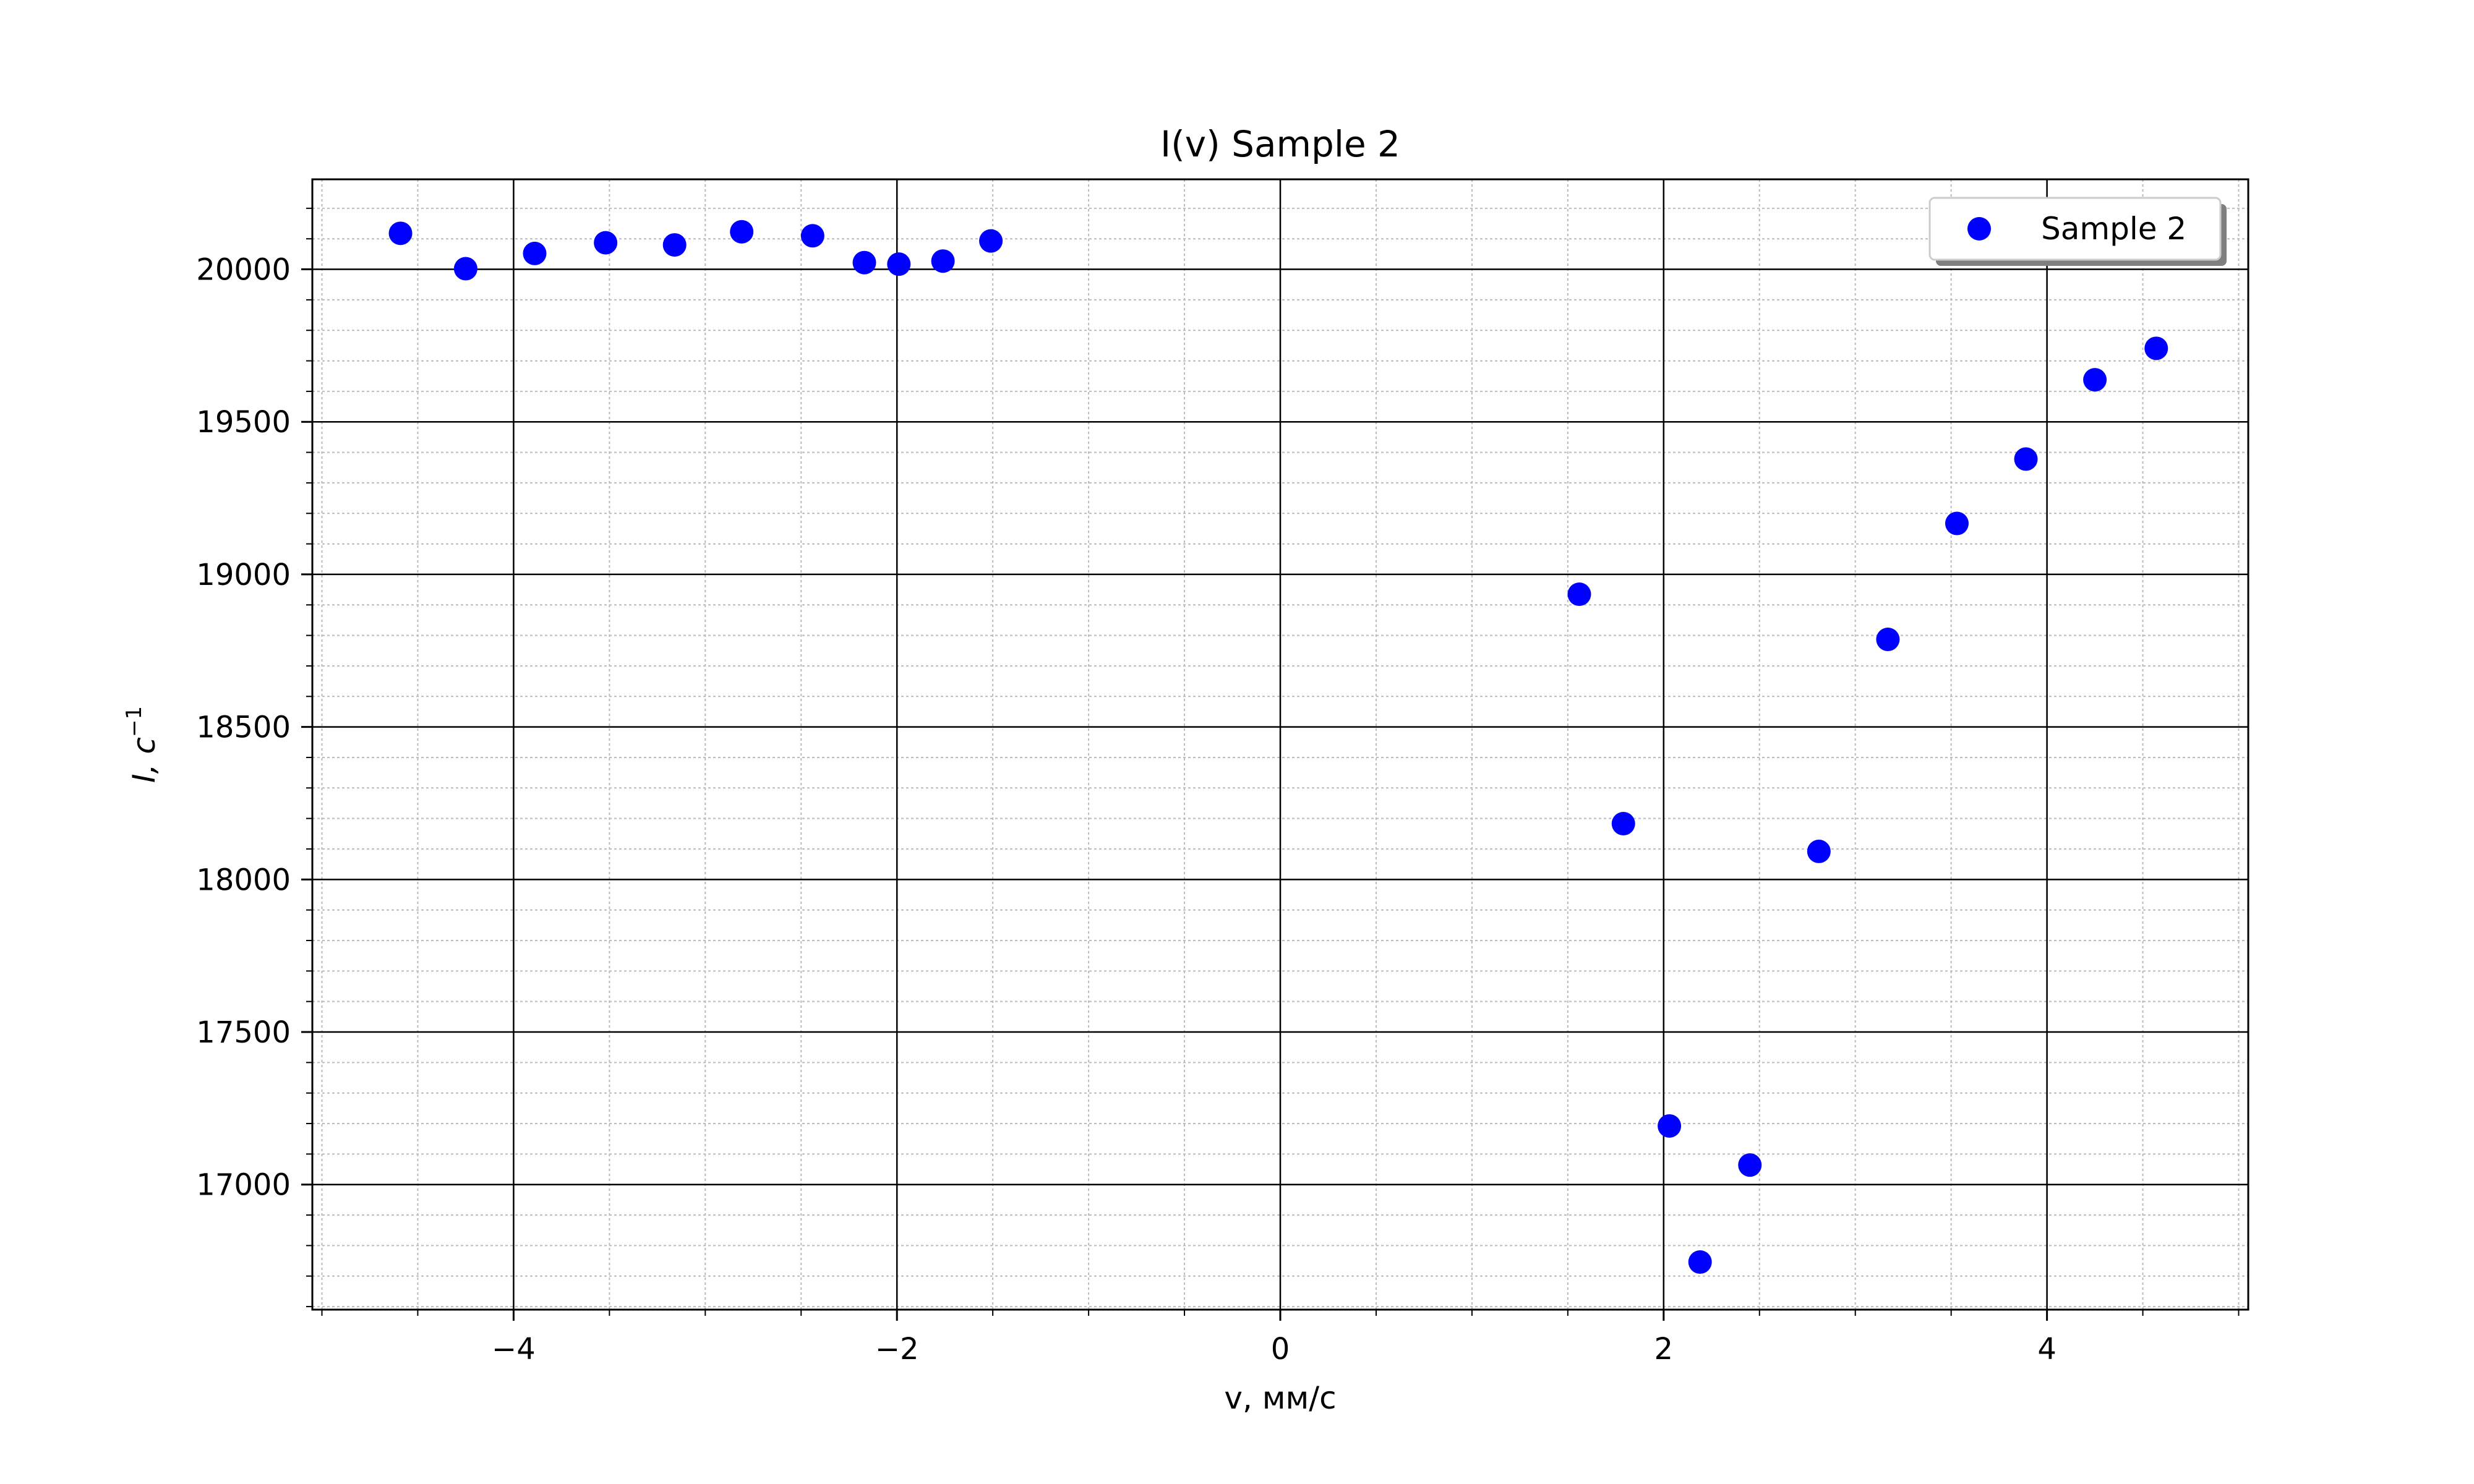 The width and height of the screenshot is (2474, 1484). I want to click on legend-label: Sample 2, so click(2113, 229).